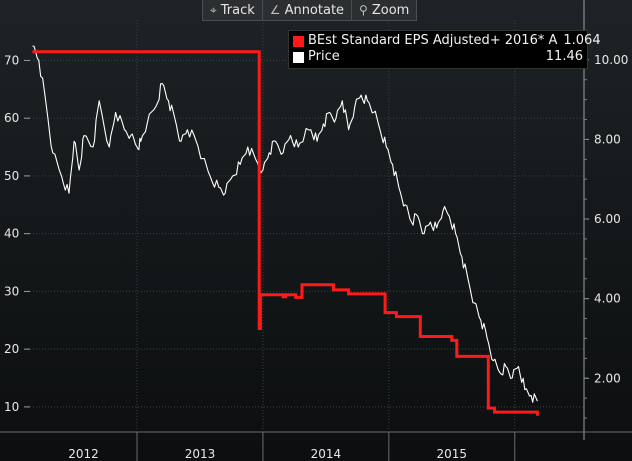 This screenshot has height=461, width=632. Describe the element at coordinates (11, 60) in the screenshot. I see `left-tick-label: 70` at that location.